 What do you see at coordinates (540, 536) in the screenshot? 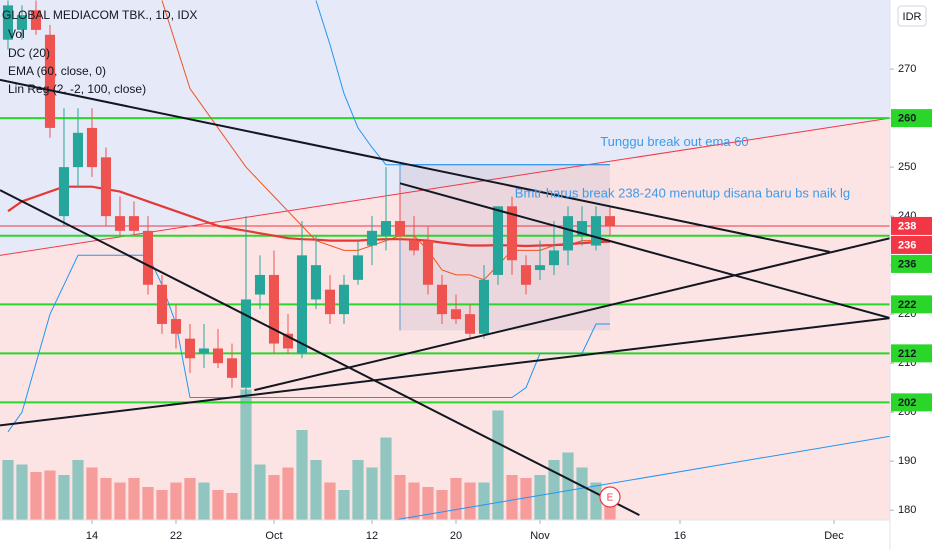
I see `x-tick-label: Nov` at bounding box center [540, 536].